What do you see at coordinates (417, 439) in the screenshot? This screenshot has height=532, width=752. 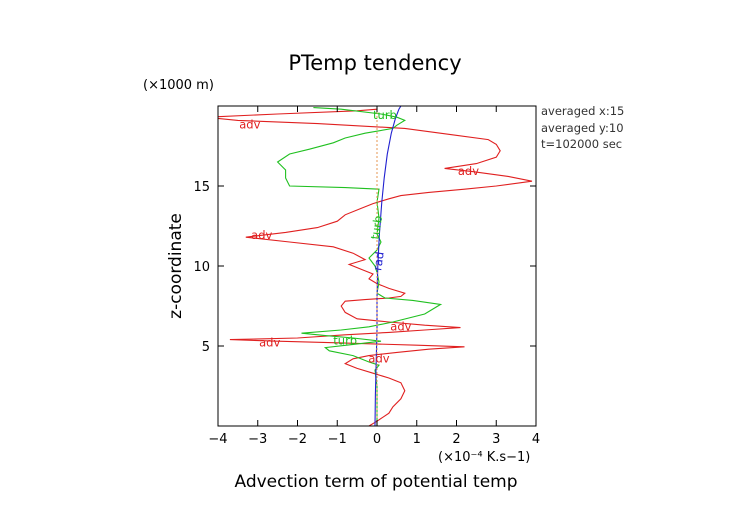 I see `x-tick-label: 1` at bounding box center [417, 439].